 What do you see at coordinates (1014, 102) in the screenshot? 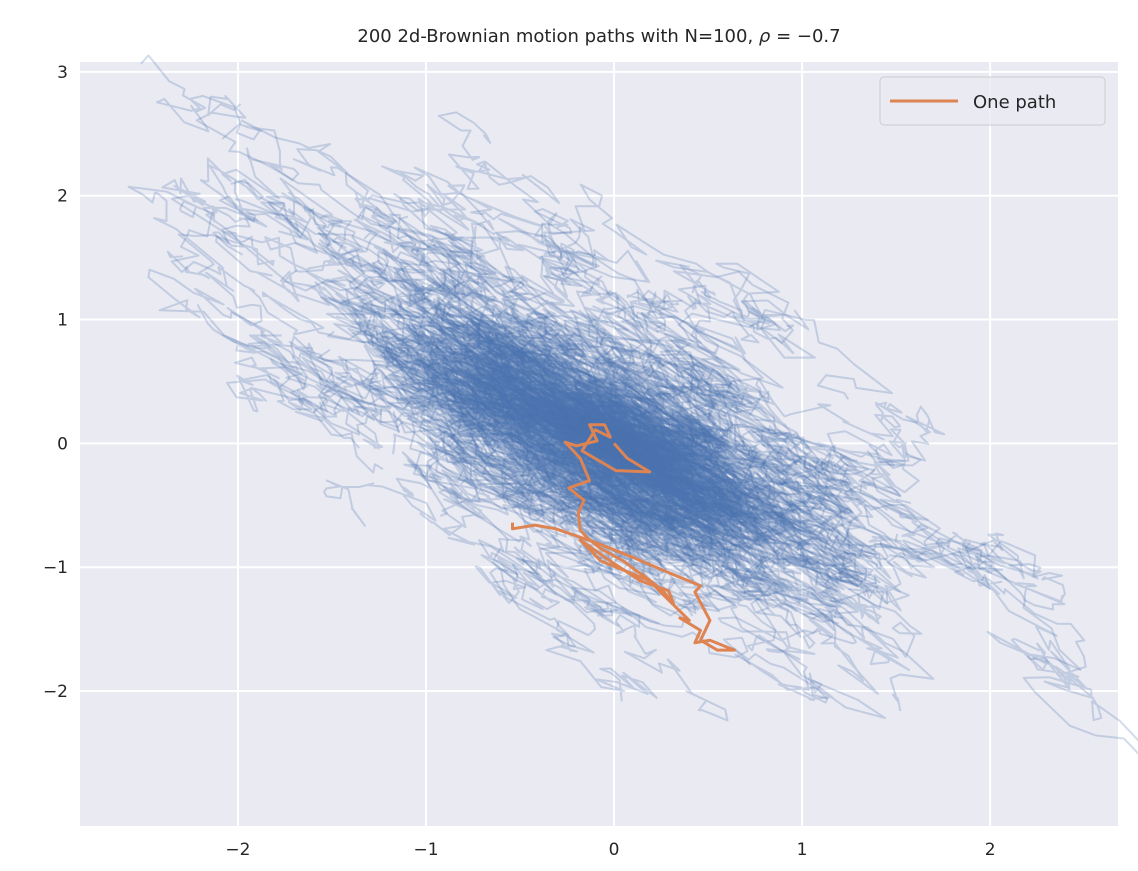
I see `legend-label-one-path: One path` at bounding box center [1014, 102].